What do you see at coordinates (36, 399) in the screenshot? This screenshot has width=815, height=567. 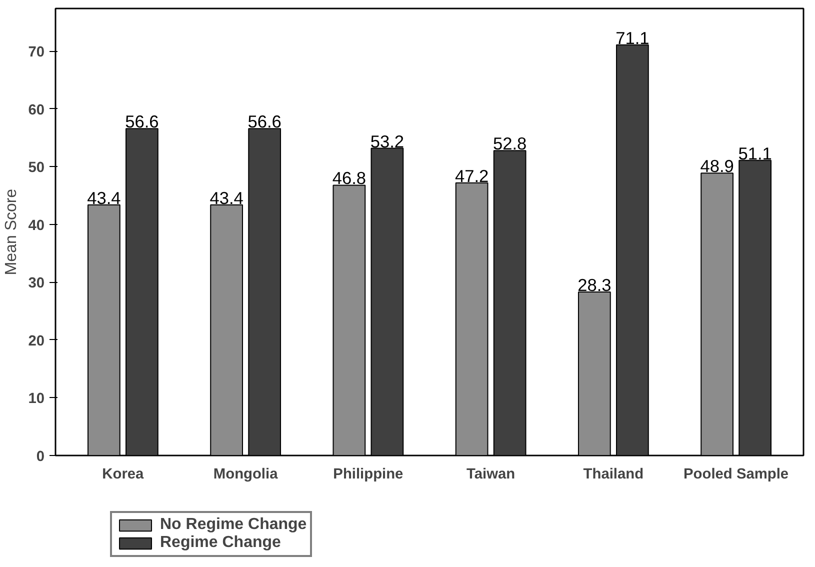 I see `y-tick-label: 10` at bounding box center [36, 399].